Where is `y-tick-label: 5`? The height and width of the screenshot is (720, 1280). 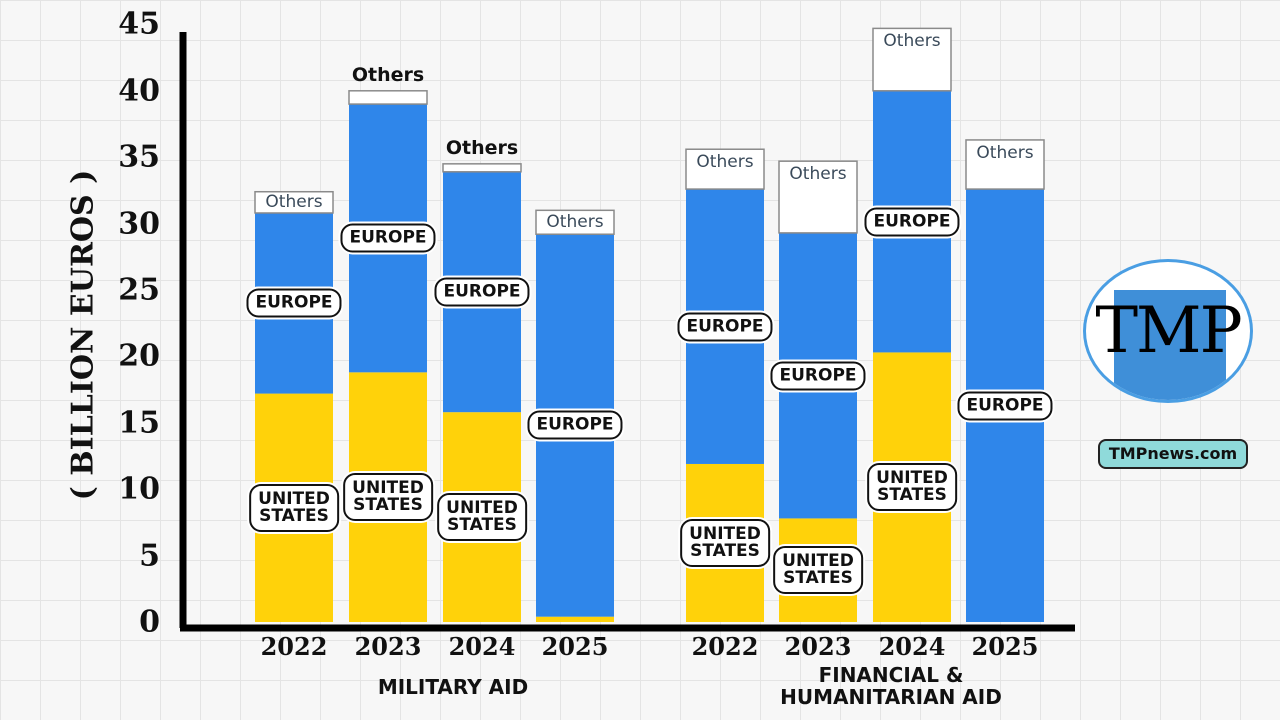
y-tick-label: 5 is located at coordinates (149, 556).